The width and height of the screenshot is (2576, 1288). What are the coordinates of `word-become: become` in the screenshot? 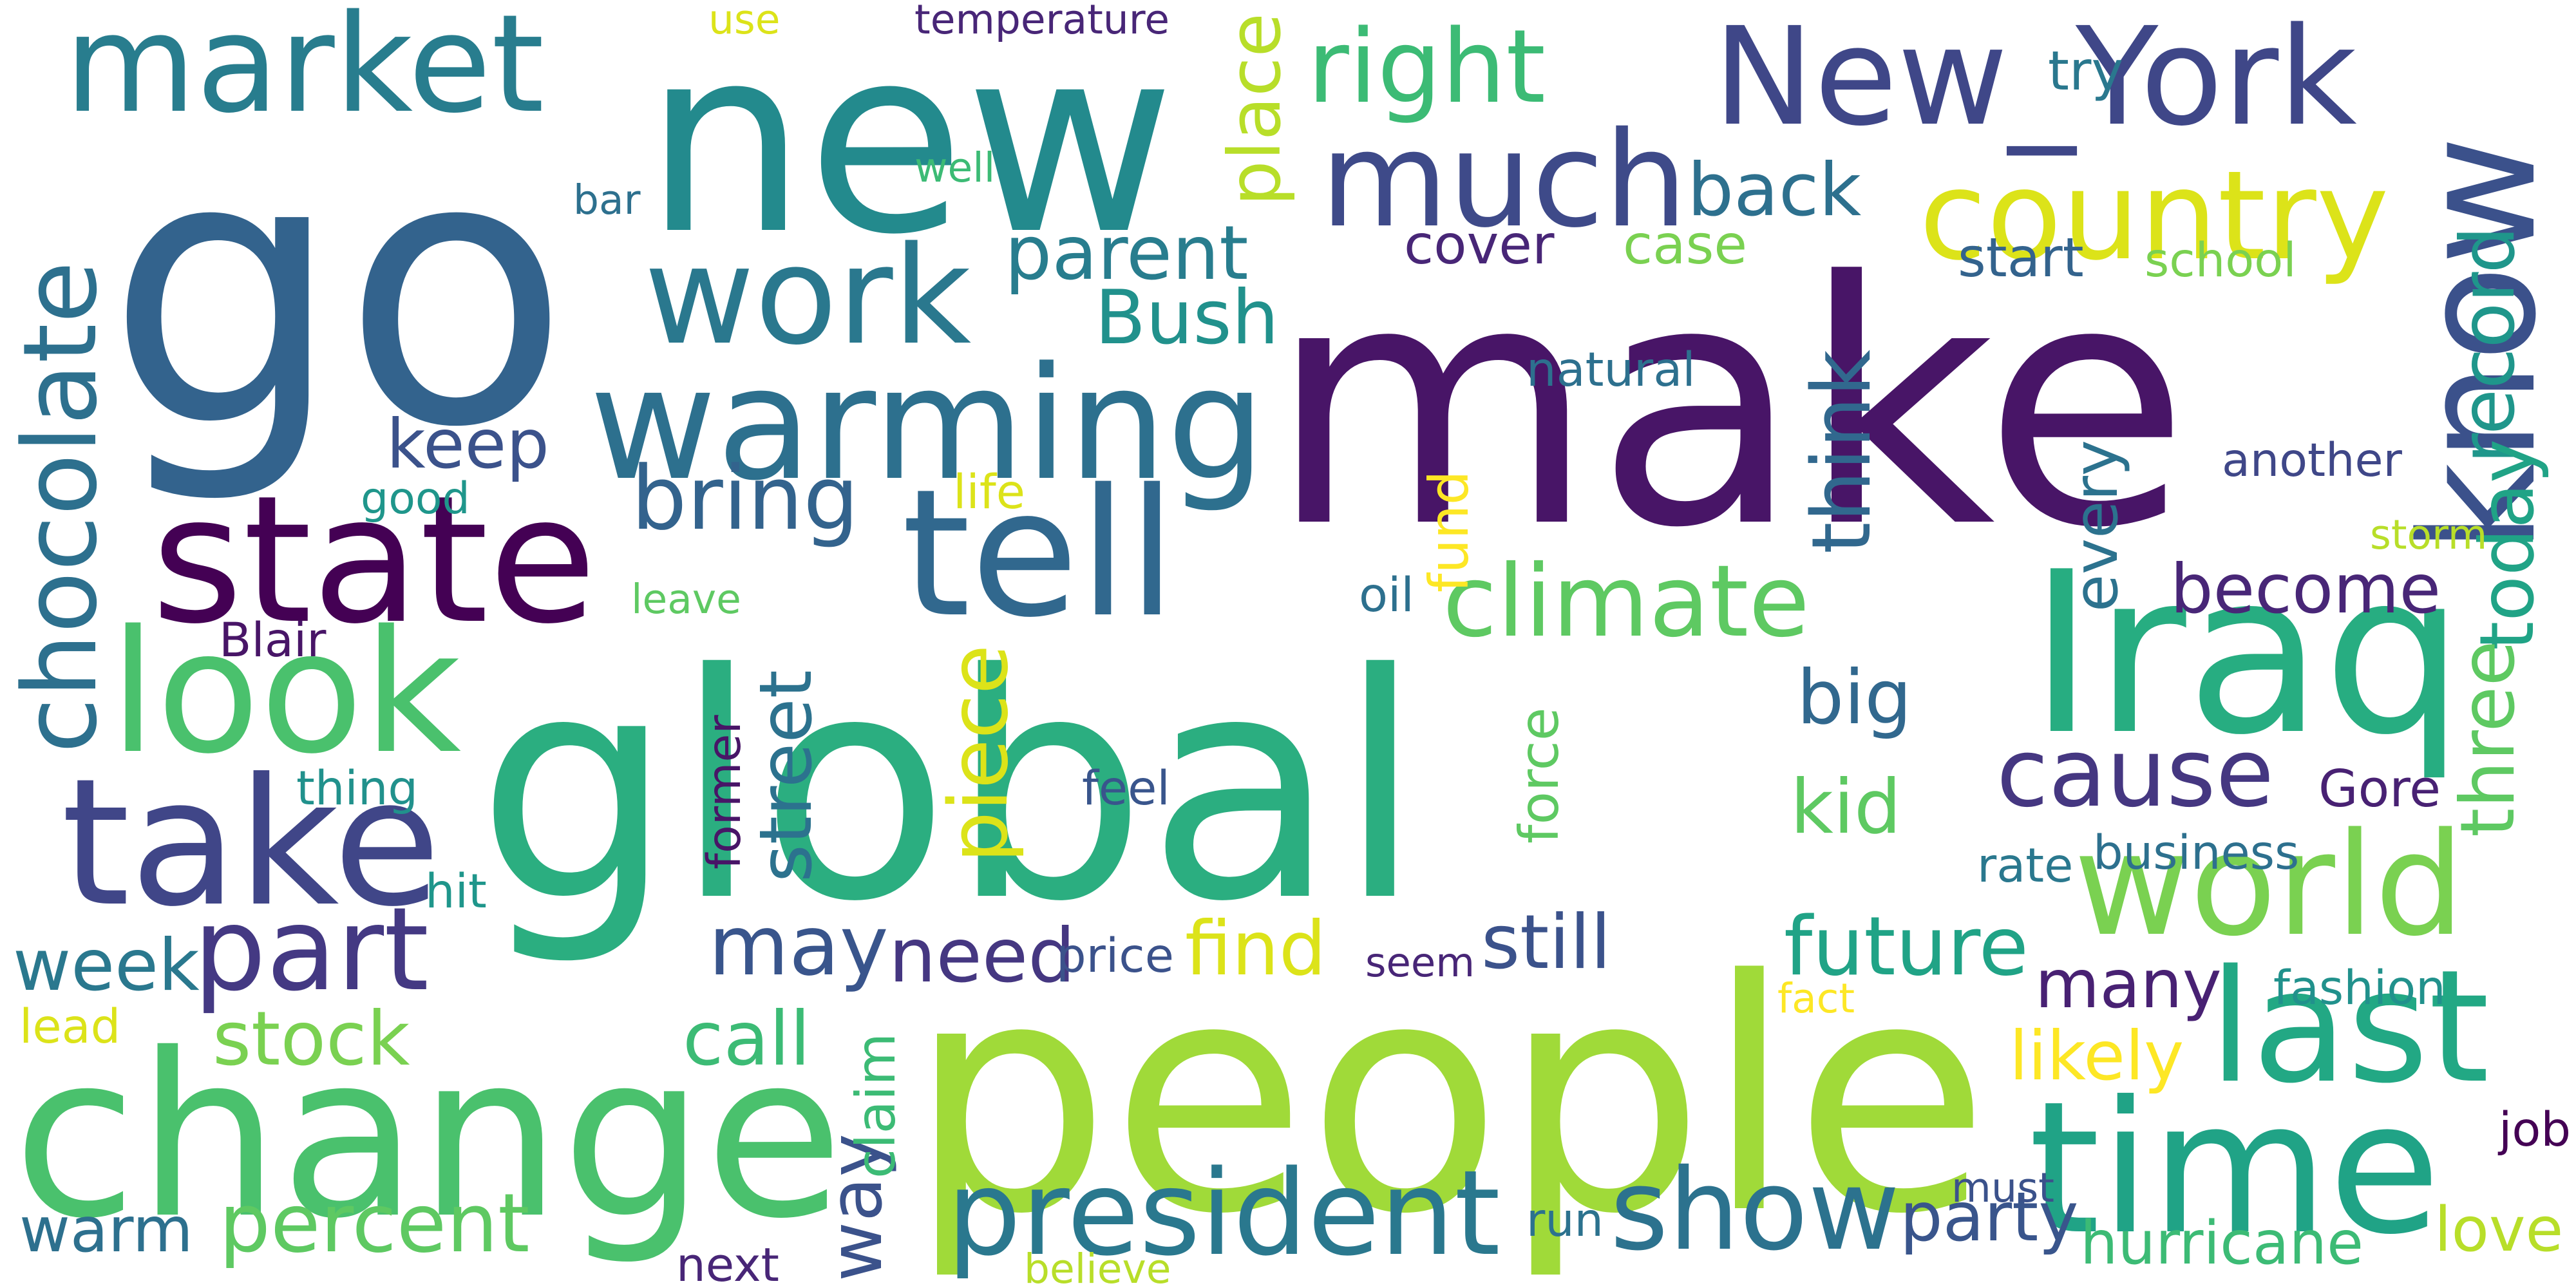 It's located at (2305, 589).